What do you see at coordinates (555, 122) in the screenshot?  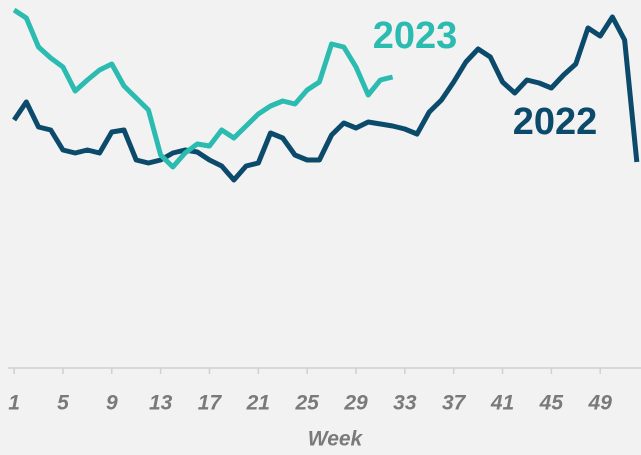 I see `series-label: 2022` at bounding box center [555, 122].